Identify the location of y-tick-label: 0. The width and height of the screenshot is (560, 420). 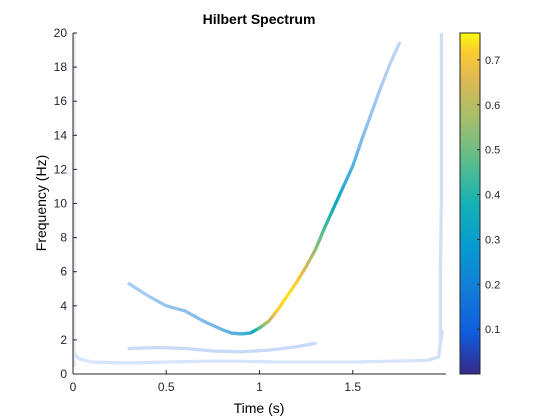
(63, 374).